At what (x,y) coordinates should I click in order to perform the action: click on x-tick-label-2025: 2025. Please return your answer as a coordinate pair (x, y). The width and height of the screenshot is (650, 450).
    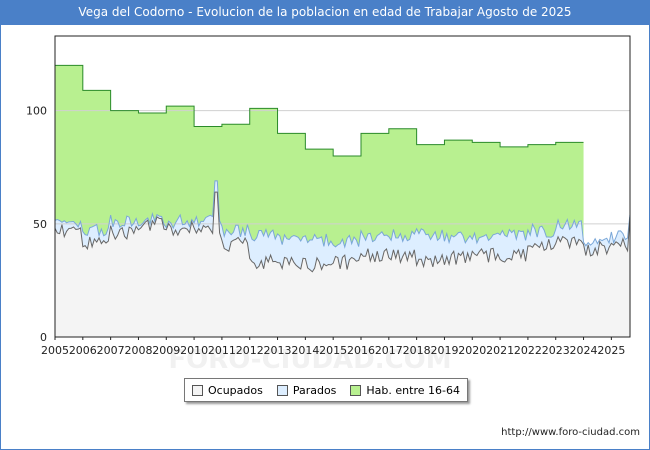
    Looking at the image, I should click on (611, 350).